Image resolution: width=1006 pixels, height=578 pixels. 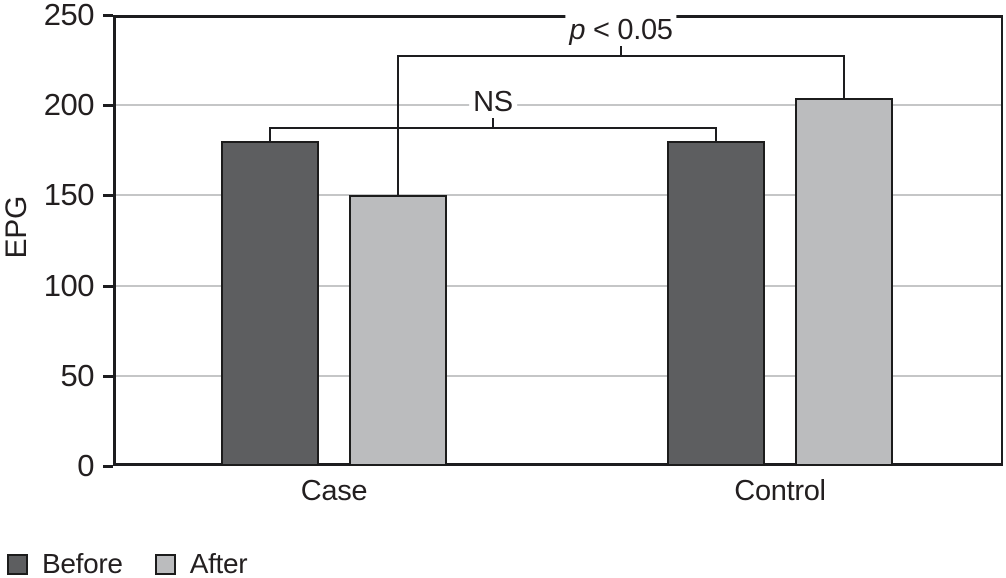 What do you see at coordinates (85, 465) in the screenshot?
I see `y-tick-label-0: 0` at bounding box center [85, 465].